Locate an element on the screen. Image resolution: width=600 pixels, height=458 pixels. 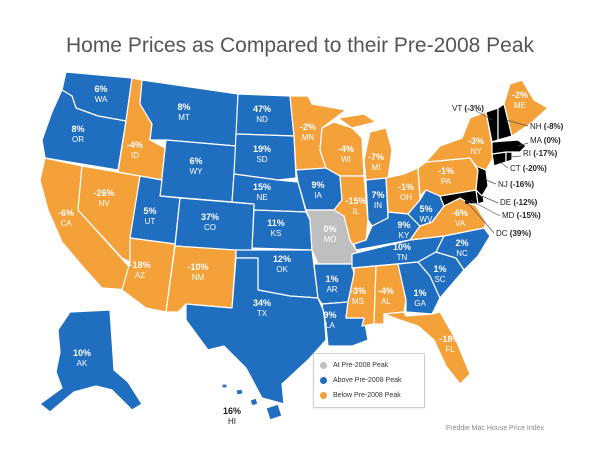
state-value-nd: 47% is located at coordinates (262, 109).